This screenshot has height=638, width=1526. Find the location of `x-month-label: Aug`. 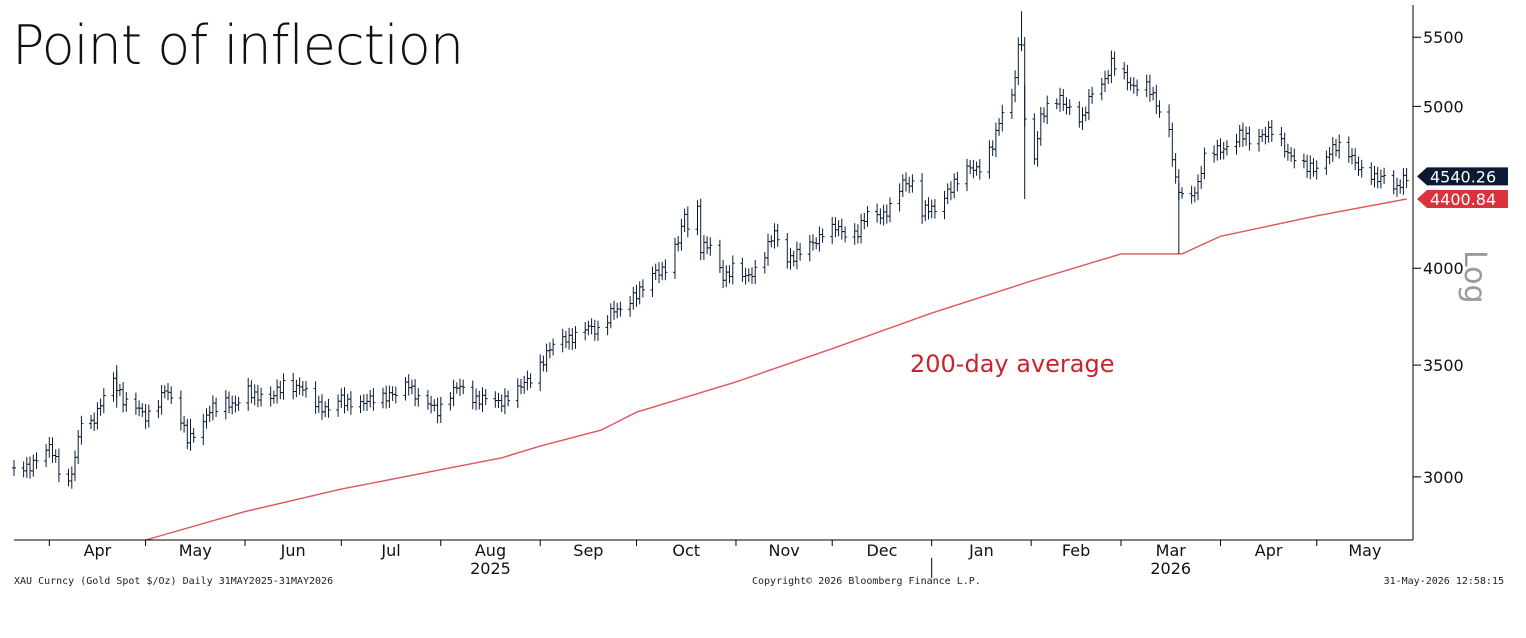

x-month-label: Aug is located at coordinates (490, 550).